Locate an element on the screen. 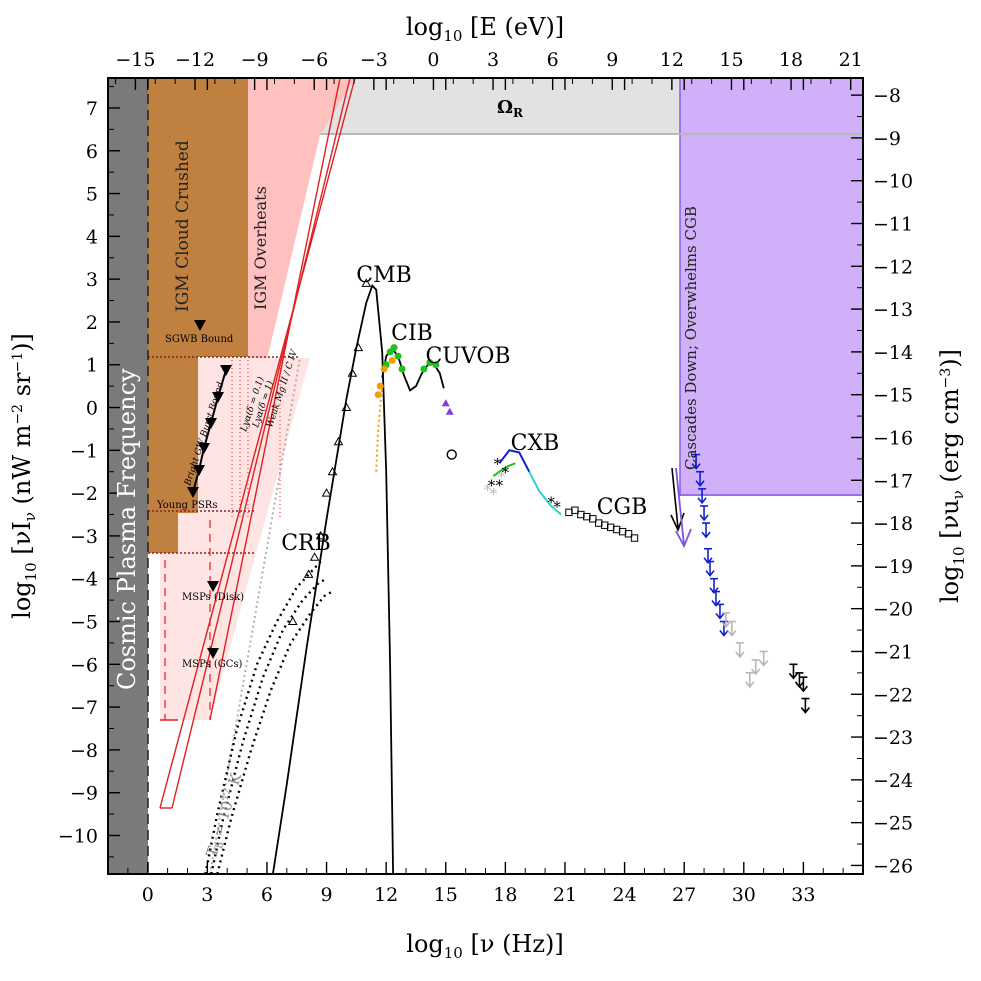 The width and height of the screenshot is (981, 981). top-tick-label: 12 is located at coordinates (672, 60).